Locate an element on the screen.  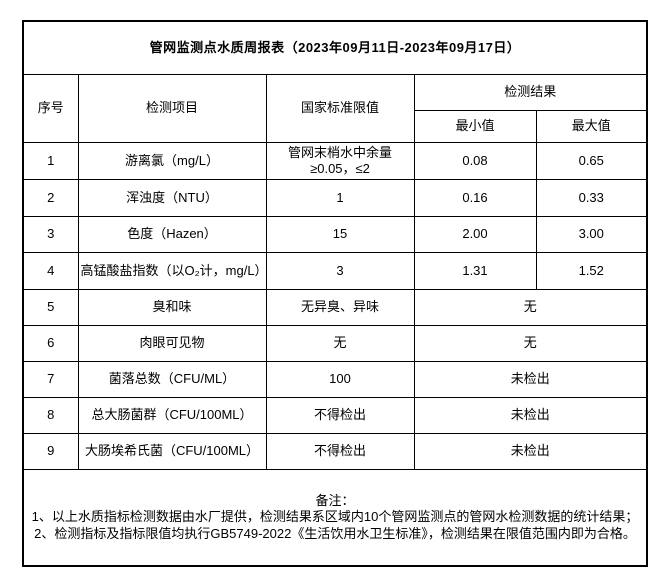
table-row: 9 大肠埃希氏菌（CFU/100ML） 不得检出 未检出 is located at coordinates (335, 451).